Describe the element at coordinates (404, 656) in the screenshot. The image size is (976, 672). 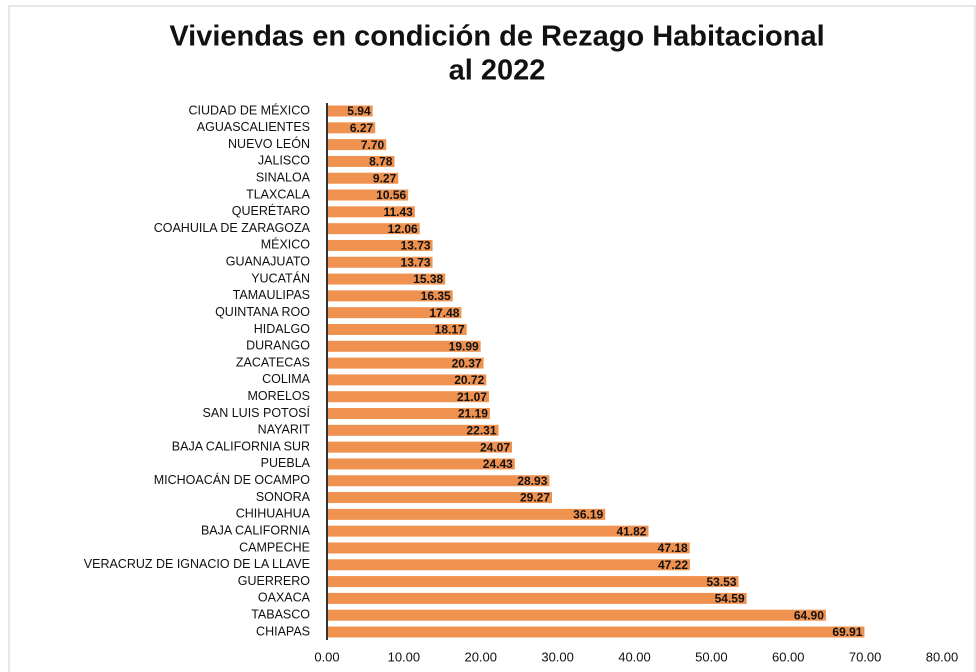
I see `x-tick-label: 10.00` at that location.